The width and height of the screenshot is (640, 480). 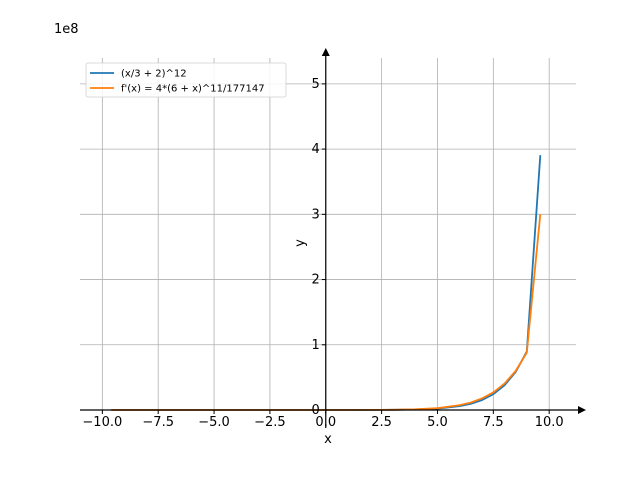 I want to click on y-tick-label: 5, so click(x=315, y=84).